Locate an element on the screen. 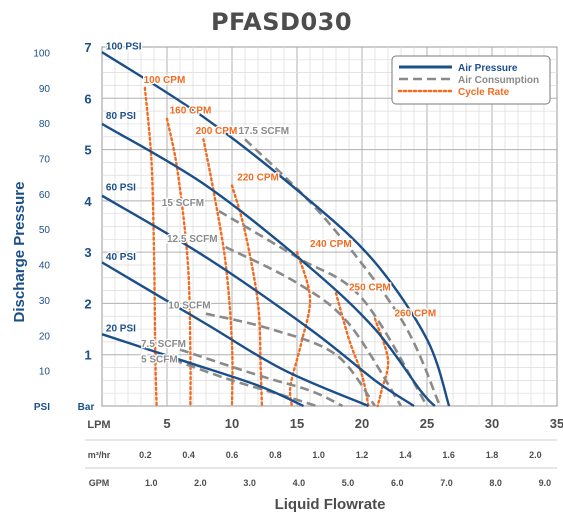 This screenshot has width=563, height=518. x-unit-lpm: LPM is located at coordinates (98, 425).